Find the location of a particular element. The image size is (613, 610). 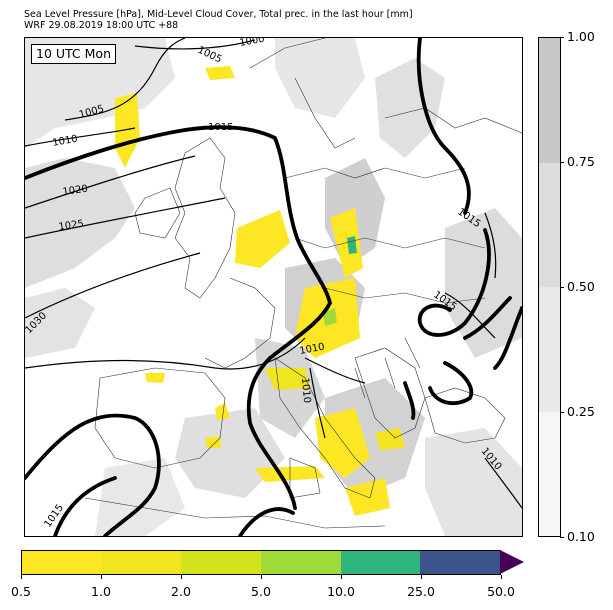

colorbar-tick-label: 5.0 is located at coordinates (261, 587).